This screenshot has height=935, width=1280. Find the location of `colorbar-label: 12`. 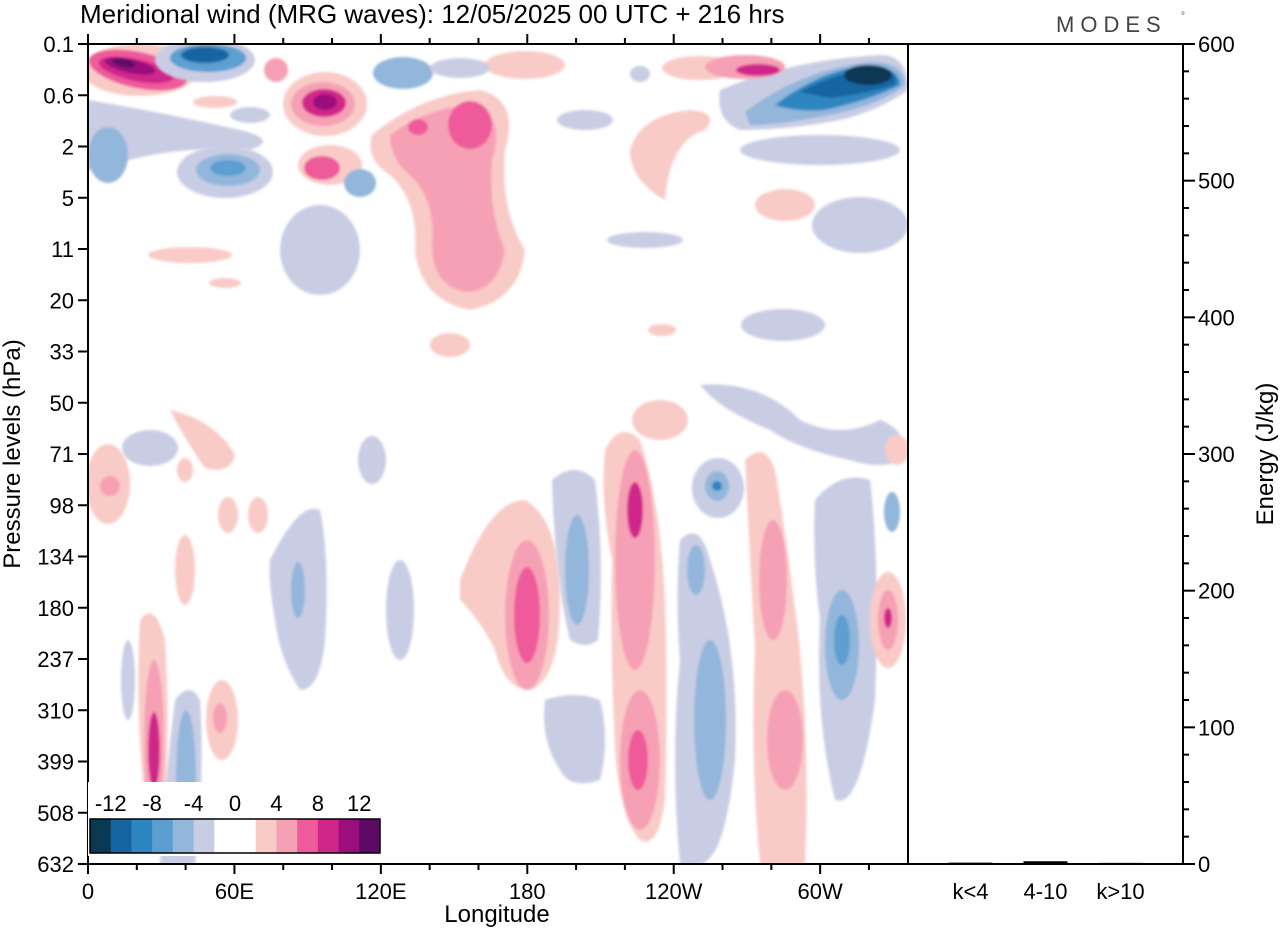

colorbar-label: 12 is located at coordinates (359, 803).